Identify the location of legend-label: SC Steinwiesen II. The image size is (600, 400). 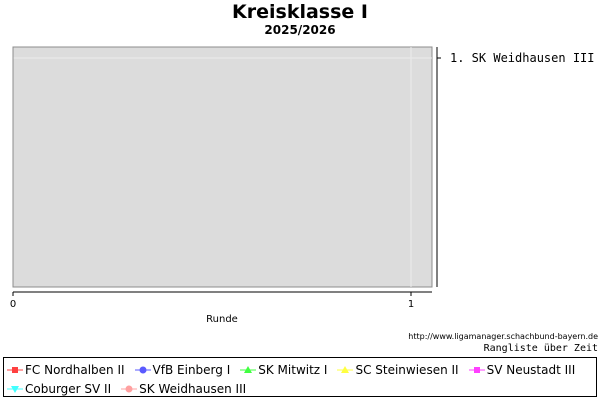
(407, 370).